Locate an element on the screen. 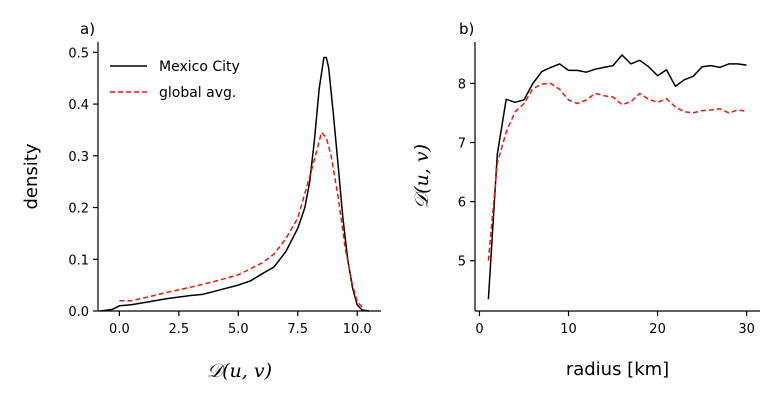  x-tick-label: 10 is located at coordinates (568, 329).